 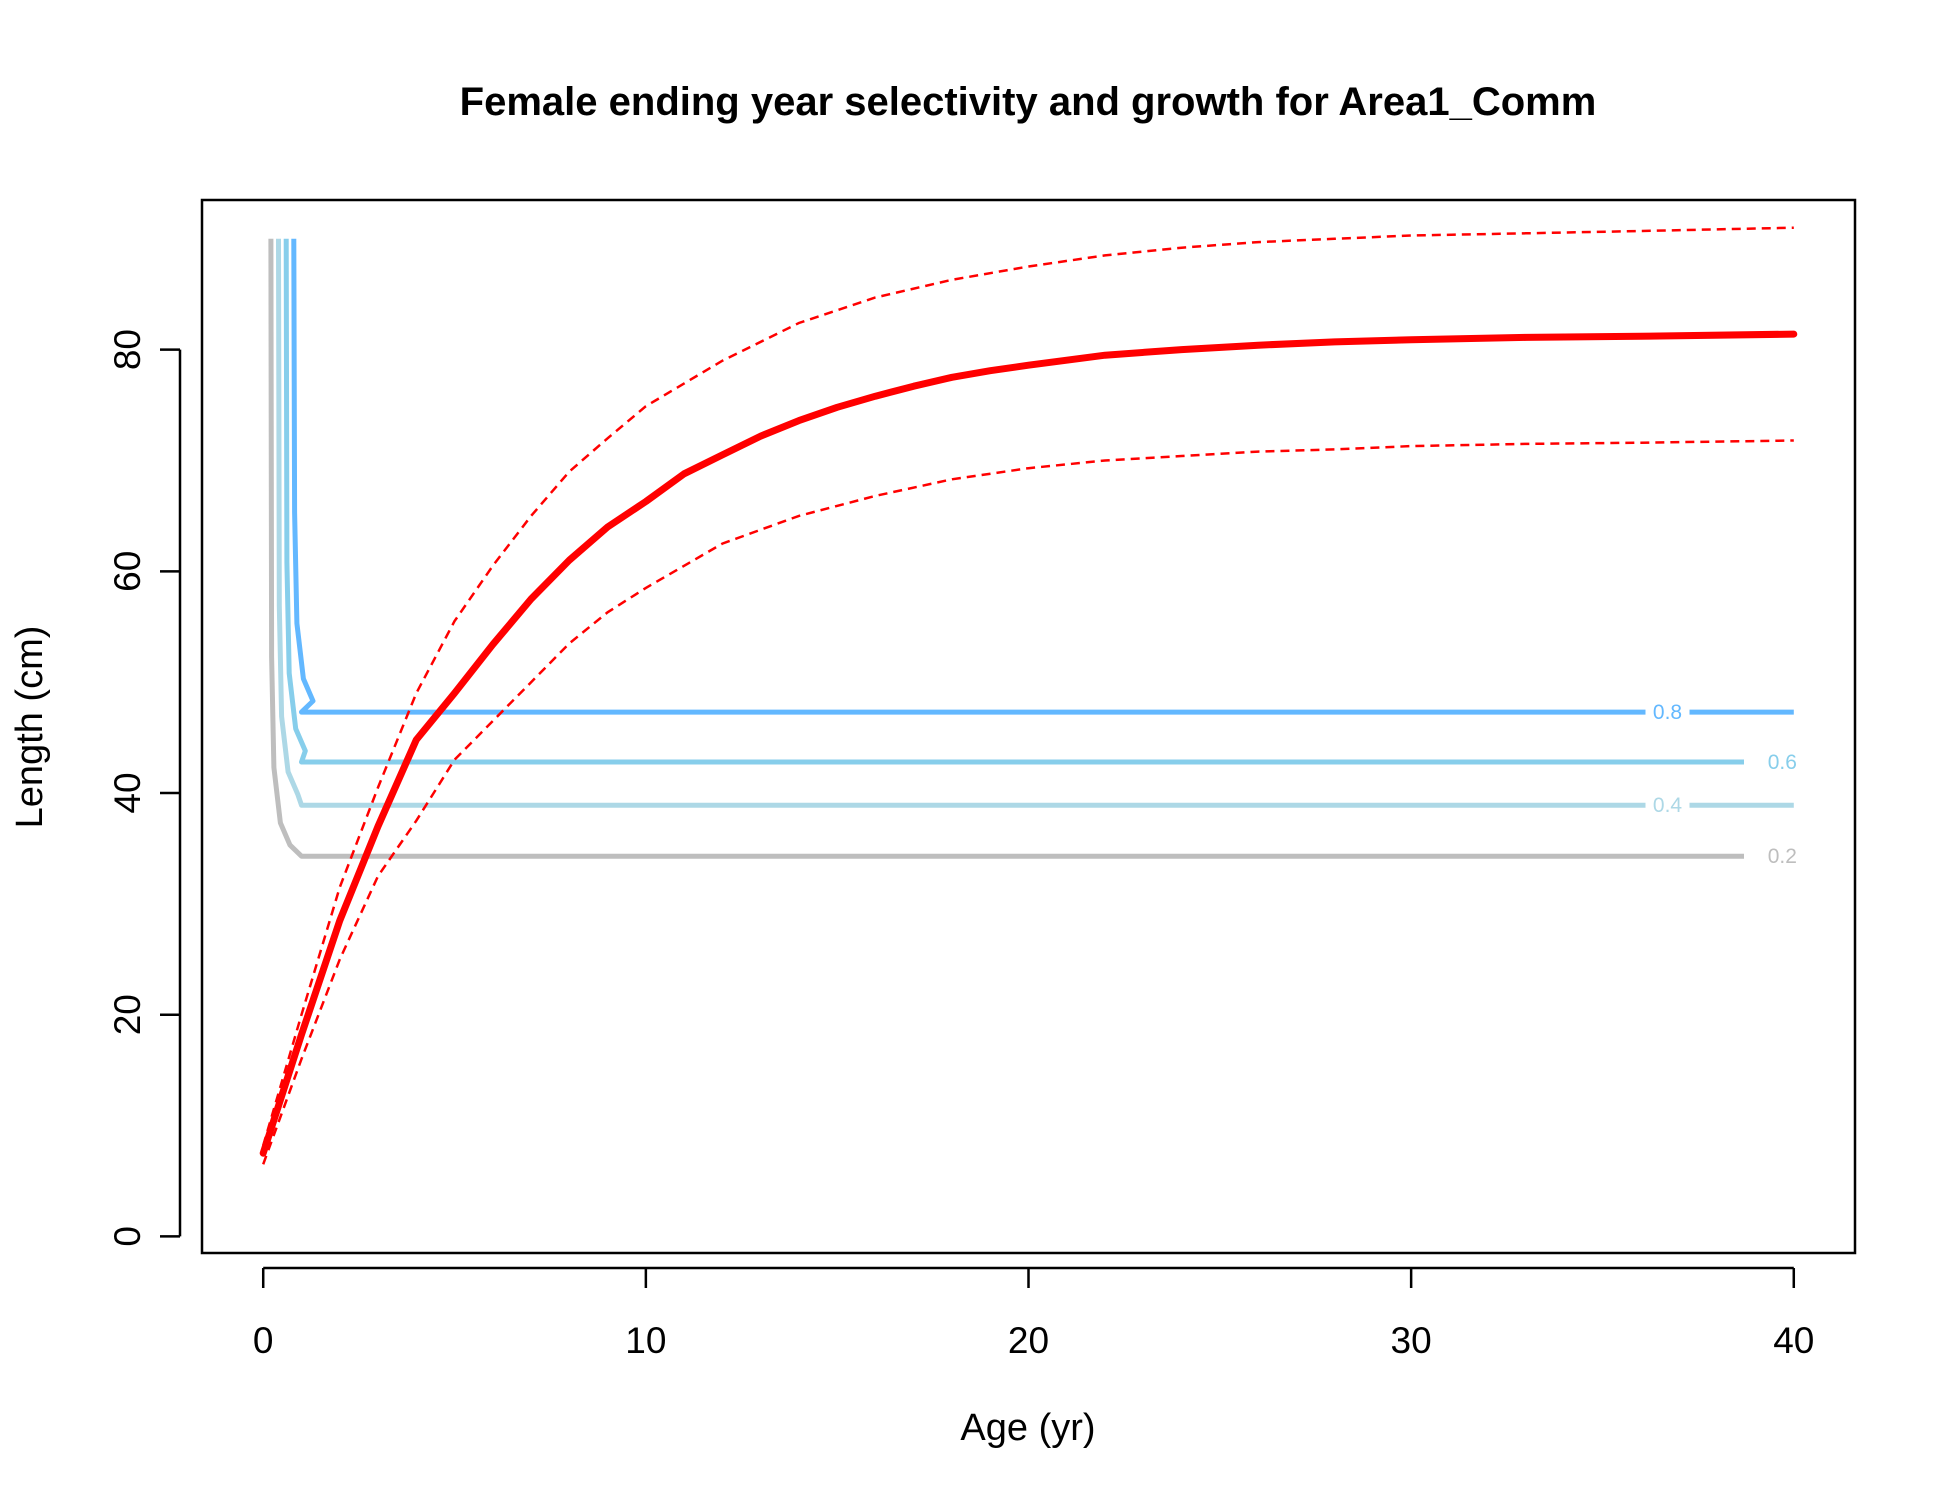 I want to click on x-tick-label: 10, so click(x=645, y=1340).